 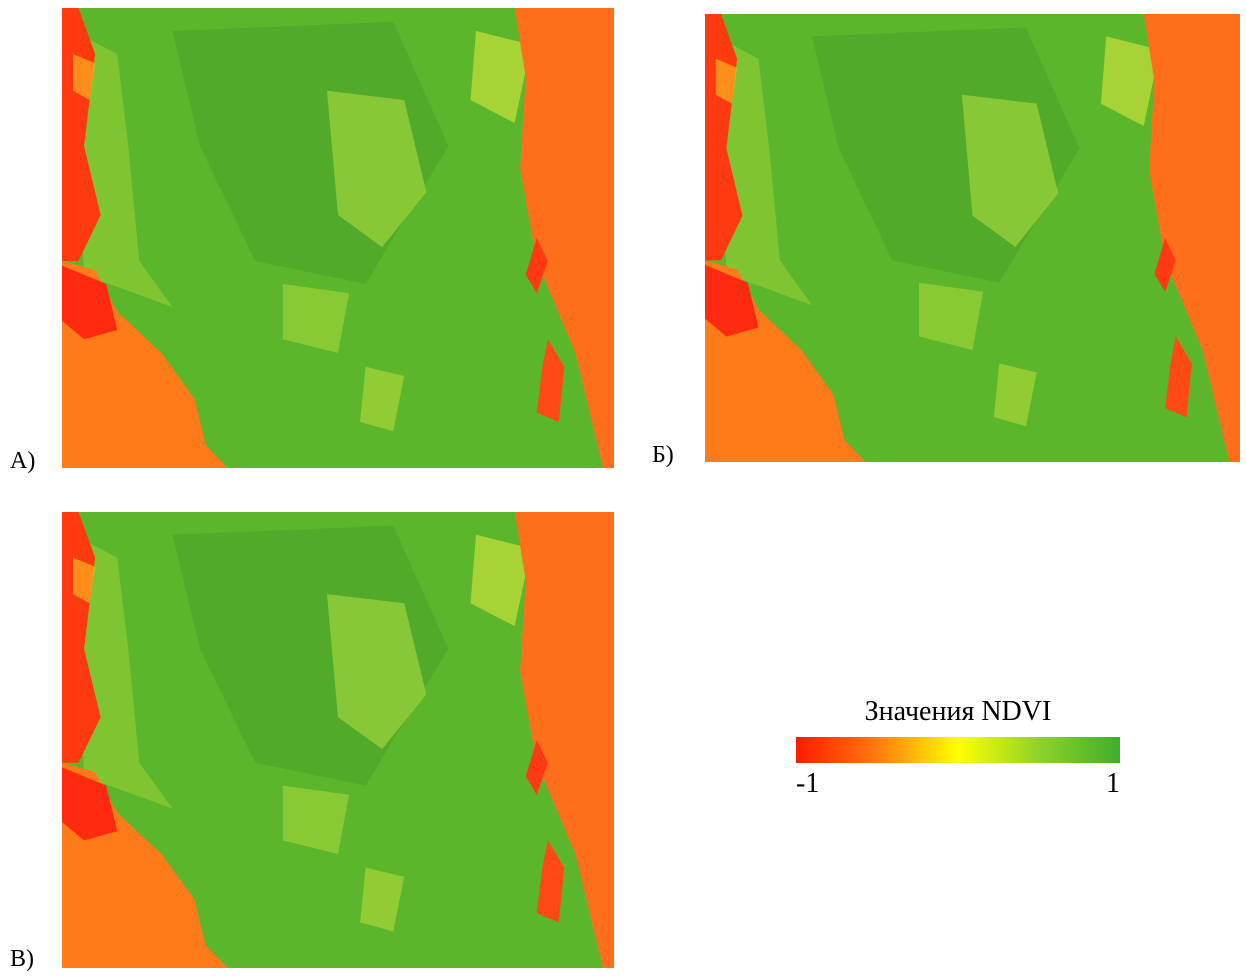 I want to click on panel-label: А), so click(x=22, y=461).